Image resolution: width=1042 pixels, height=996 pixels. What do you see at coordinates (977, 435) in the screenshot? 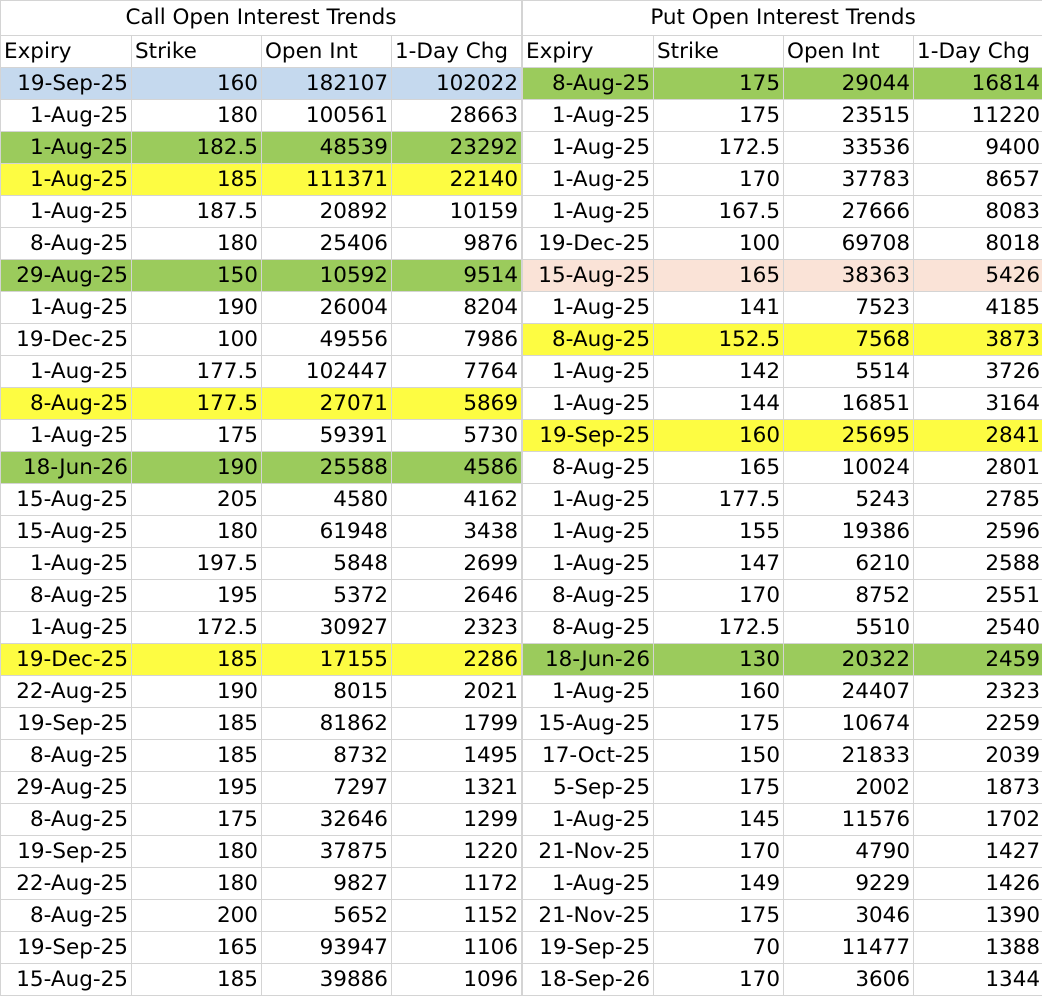
I see `put-cell-1-day-chg: 2841` at bounding box center [977, 435].